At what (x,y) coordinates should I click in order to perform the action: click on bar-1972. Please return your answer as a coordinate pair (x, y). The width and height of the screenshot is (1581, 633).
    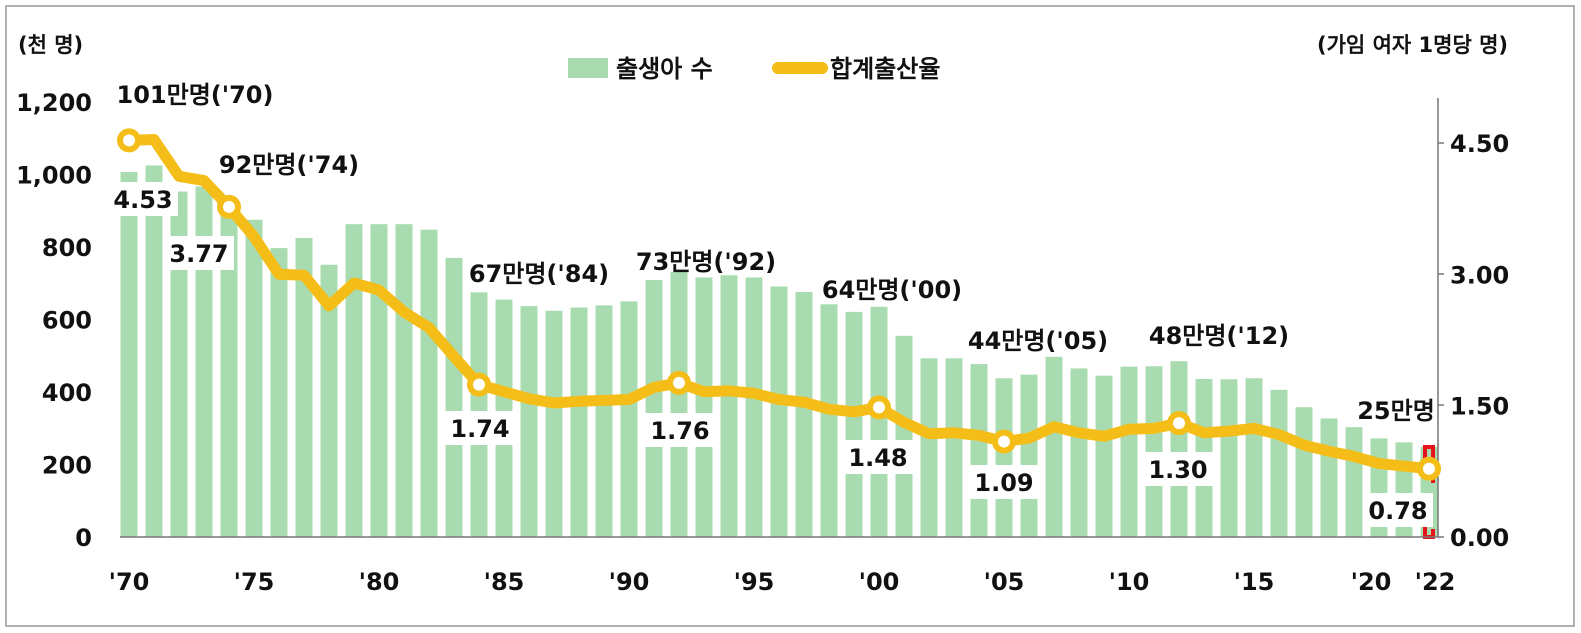
    Looking at the image, I should click on (179, 364).